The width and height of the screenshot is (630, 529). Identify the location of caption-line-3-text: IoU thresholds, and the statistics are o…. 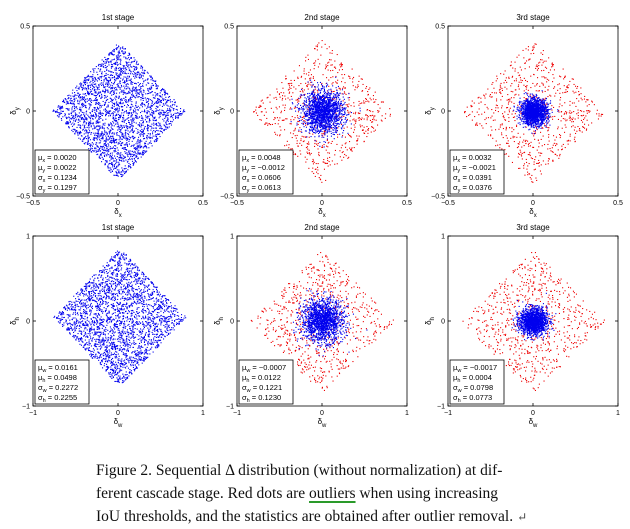
(304, 516).